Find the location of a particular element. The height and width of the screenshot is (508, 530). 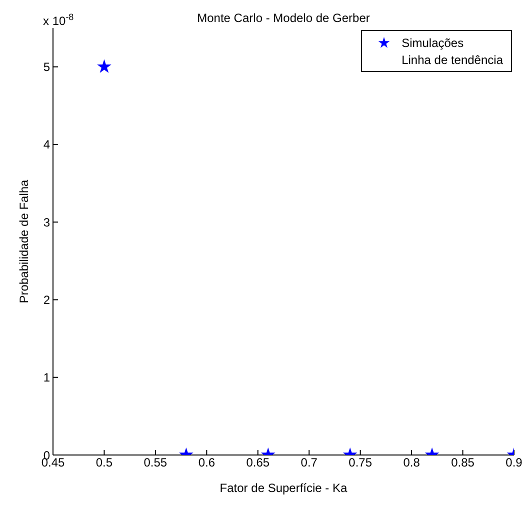

y-tick-label: 2 is located at coordinates (46, 299).